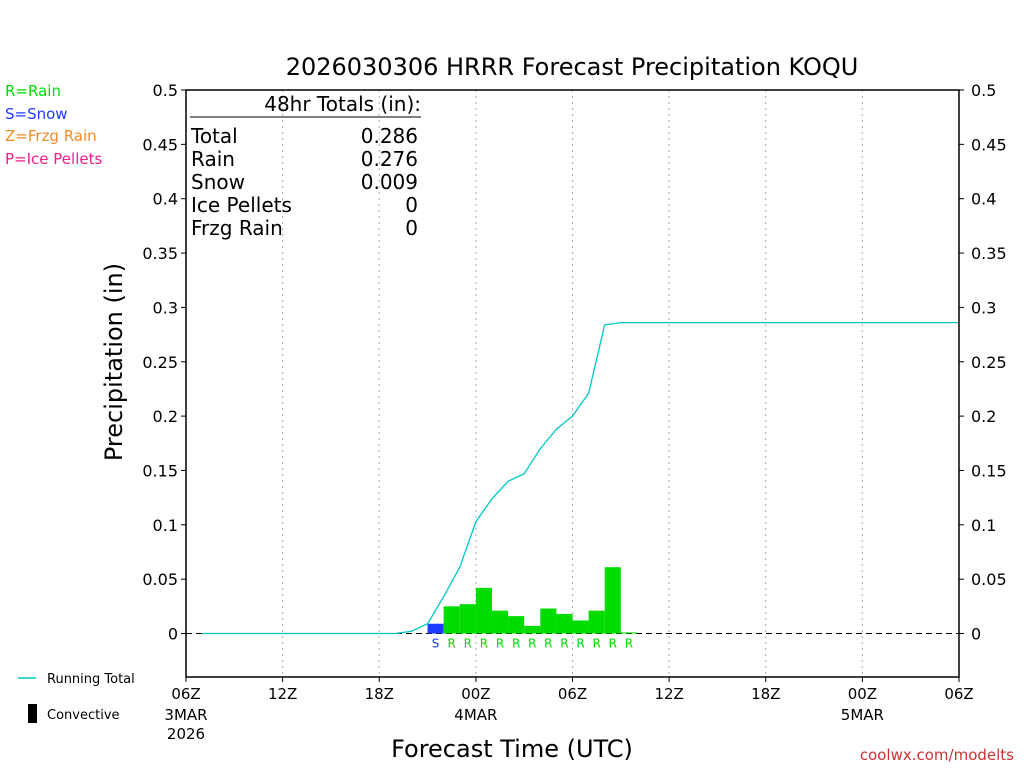  I want to click on totals-row-value: 0.276, so click(389, 159).